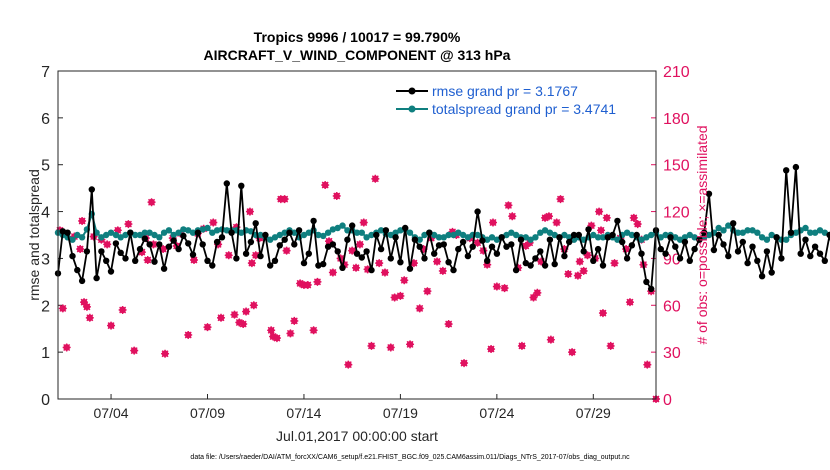 This screenshot has width=830, height=470. Describe the element at coordinates (702, 234) in the screenshot. I see `y2-axis-label: # of obs: o=possible; ×=assimilated` at that location.